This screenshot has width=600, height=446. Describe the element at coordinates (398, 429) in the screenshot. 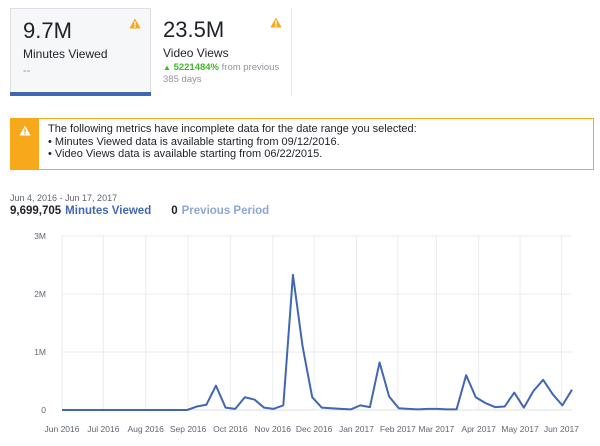

I see `x-tick-label: Feb 2017` at that location.